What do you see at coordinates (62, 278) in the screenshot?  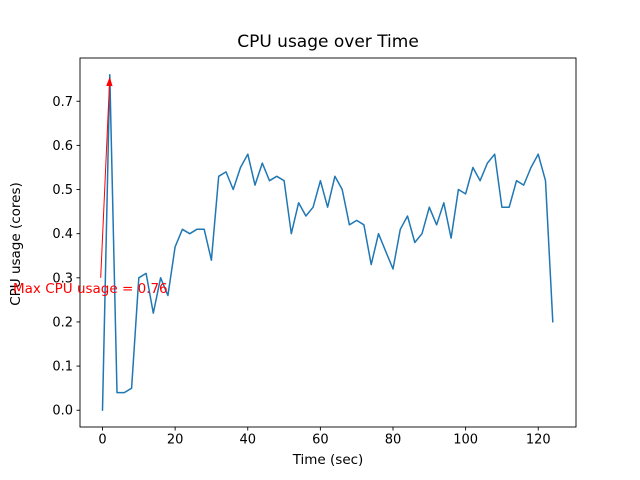 I see `y-tick-label: 0.3` at bounding box center [62, 278].